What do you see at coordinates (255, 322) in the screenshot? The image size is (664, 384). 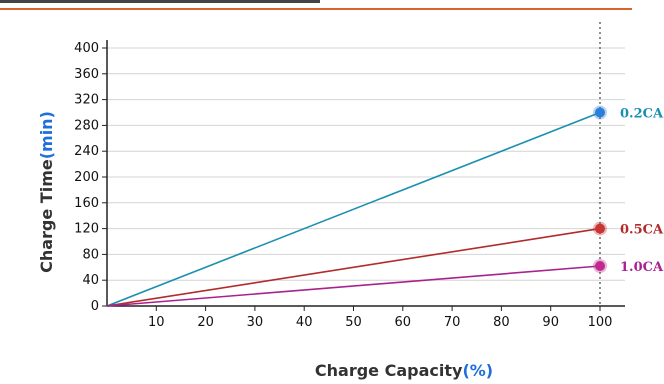 I see `x-tick-label: 30` at bounding box center [255, 322].